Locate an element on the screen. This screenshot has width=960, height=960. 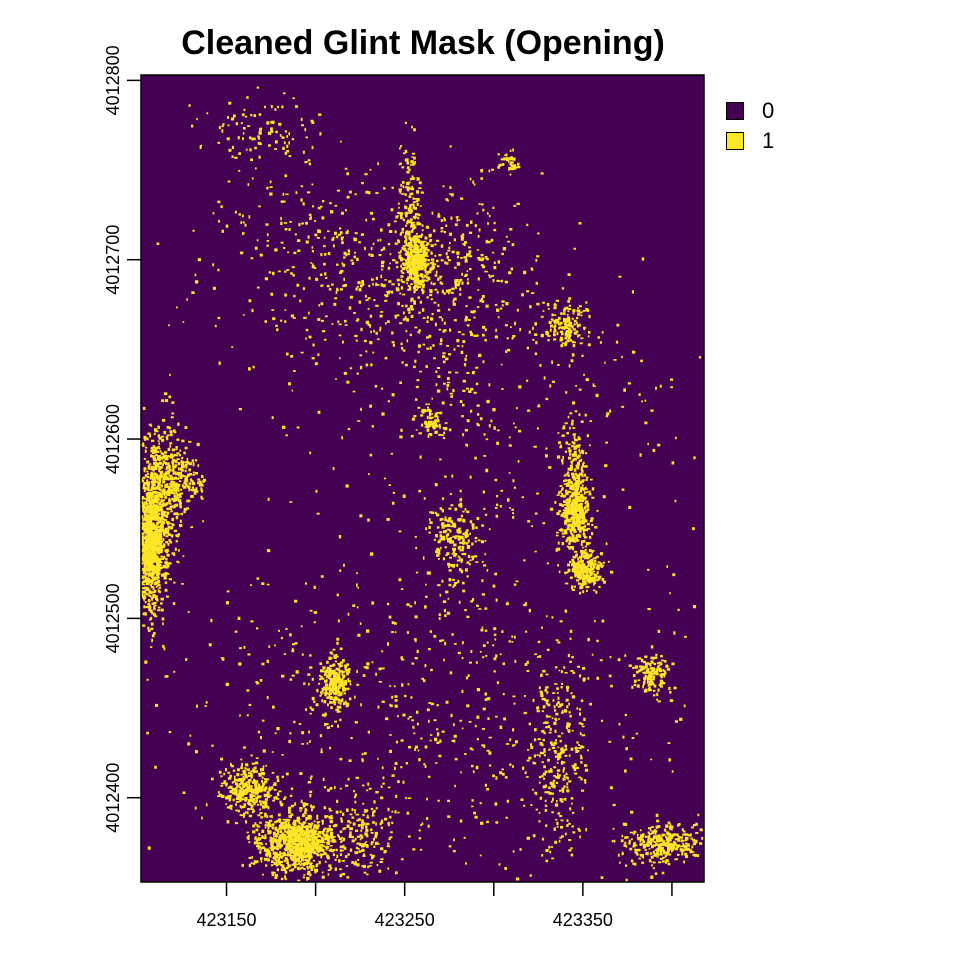
legend-item-0: 0 is located at coordinates (750, 111).